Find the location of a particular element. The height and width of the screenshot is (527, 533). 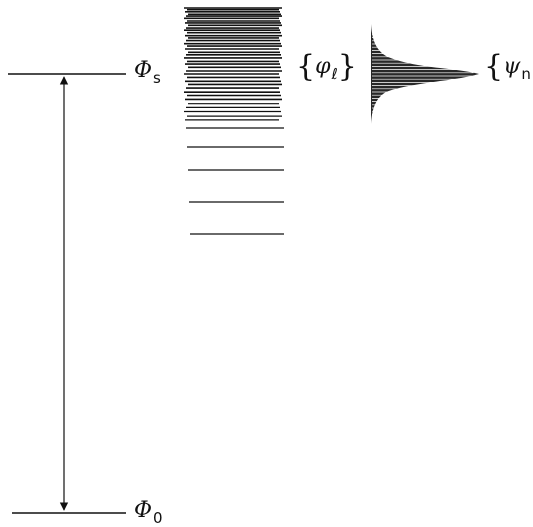

psi-distribution-fill is located at coordinates (425, 74).